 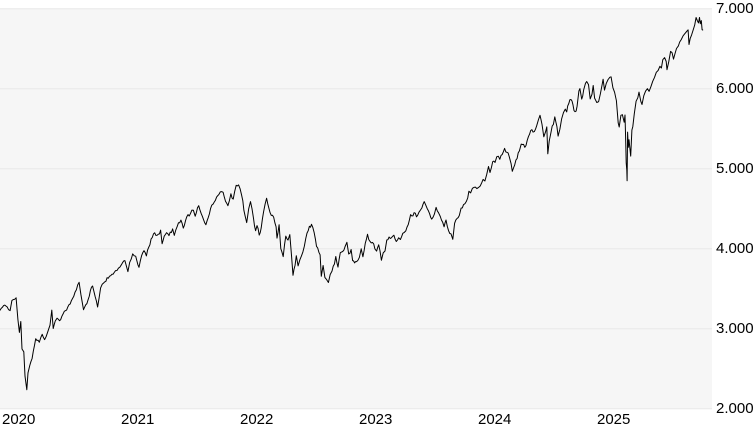 What do you see at coordinates (19, 419) in the screenshot?
I see `x-axis-label-2020: 2020` at bounding box center [19, 419].